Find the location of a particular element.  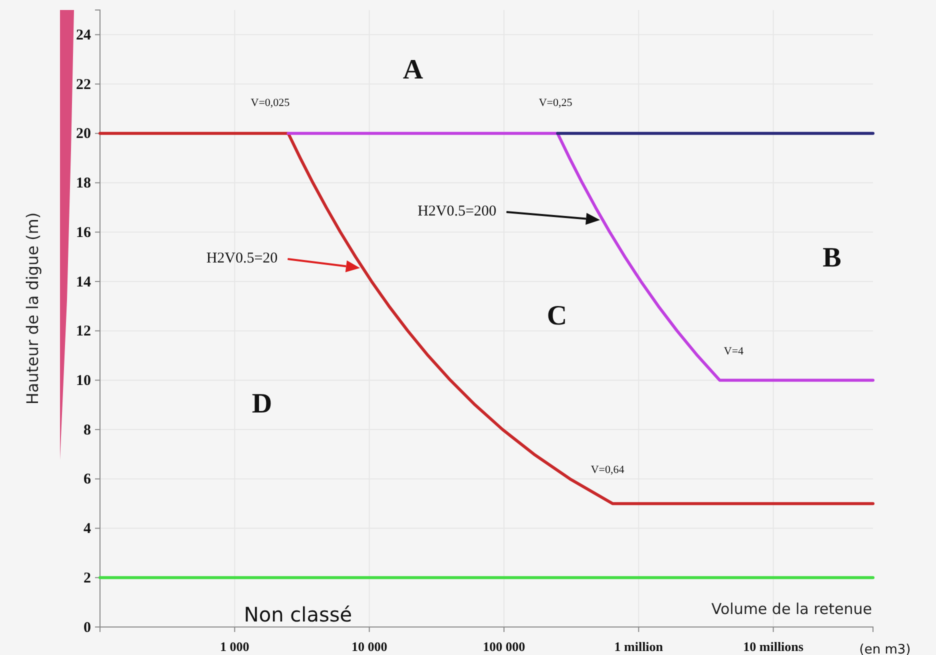

x-tick-label: 10 000 is located at coordinates (369, 646).